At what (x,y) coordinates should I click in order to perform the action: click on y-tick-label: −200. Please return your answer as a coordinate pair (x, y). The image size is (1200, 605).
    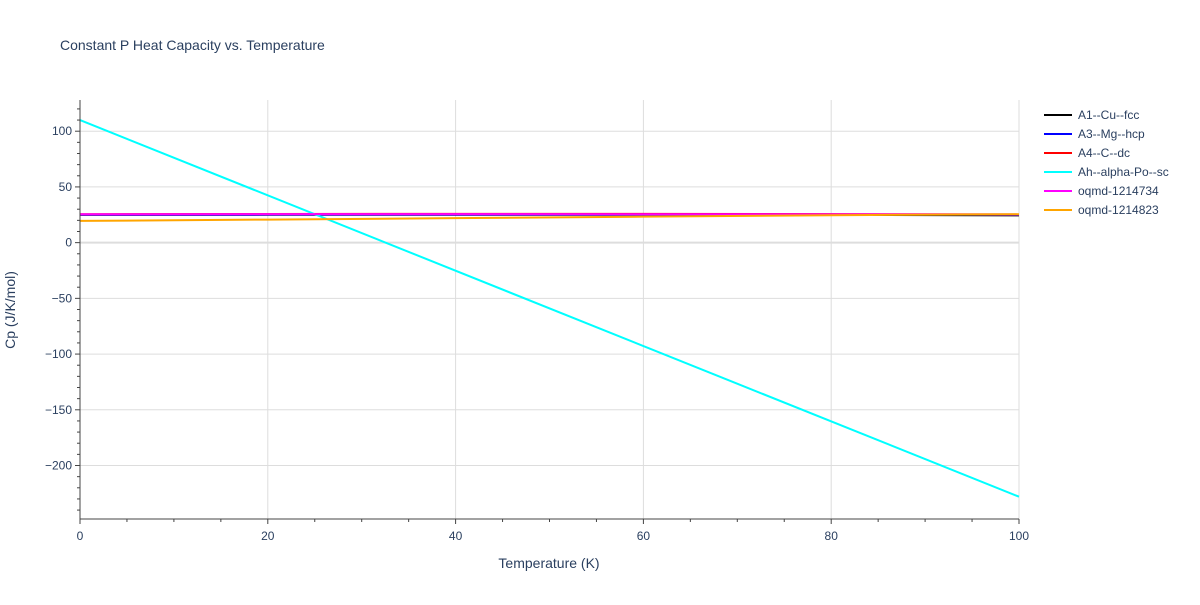
    Looking at the image, I should click on (58, 466).